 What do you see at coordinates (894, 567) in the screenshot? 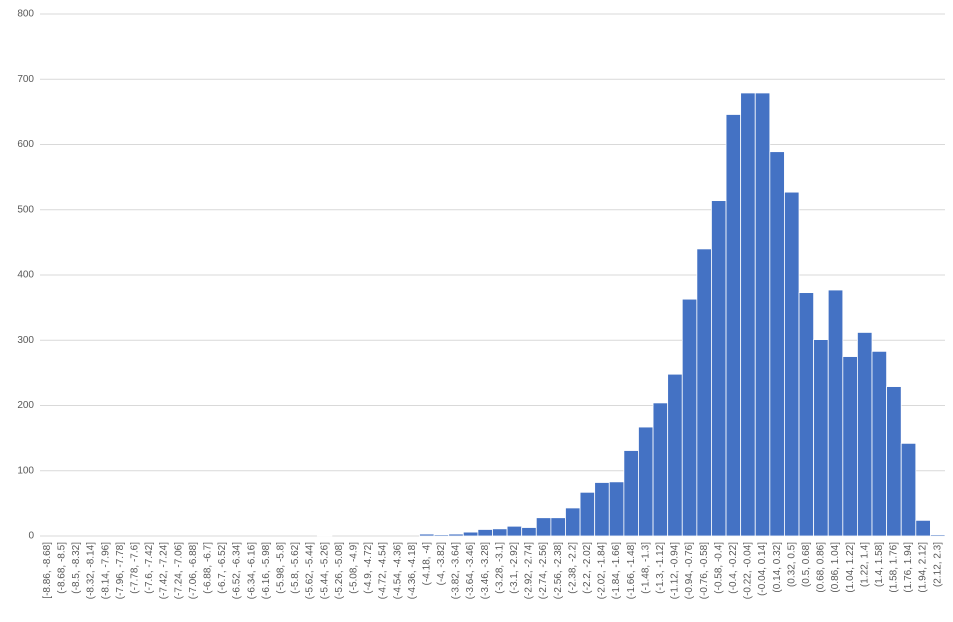
I see `x-tick-label: (1.58, 1.76]` at bounding box center [894, 567].